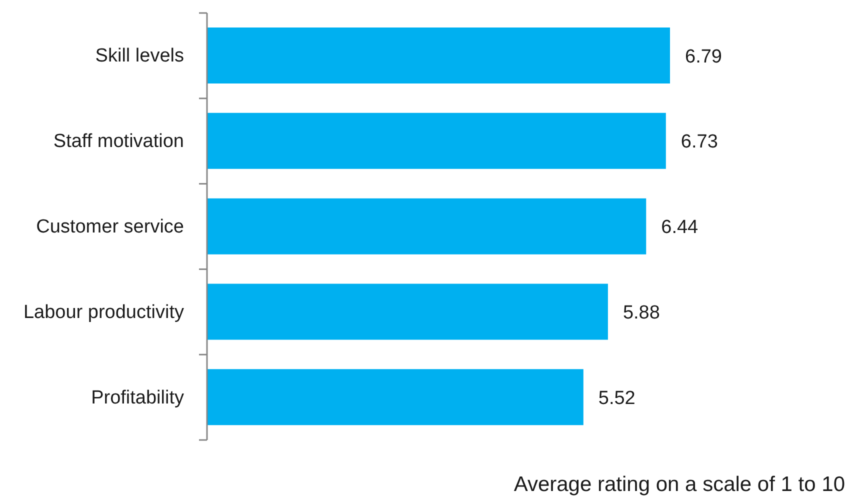 The width and height of the screenshot is (848, 497). What do you see at coordinates (118, 141) in the screenshot?
I see `y-tick-label: Staff motivation` at bounding box center [118, 141].